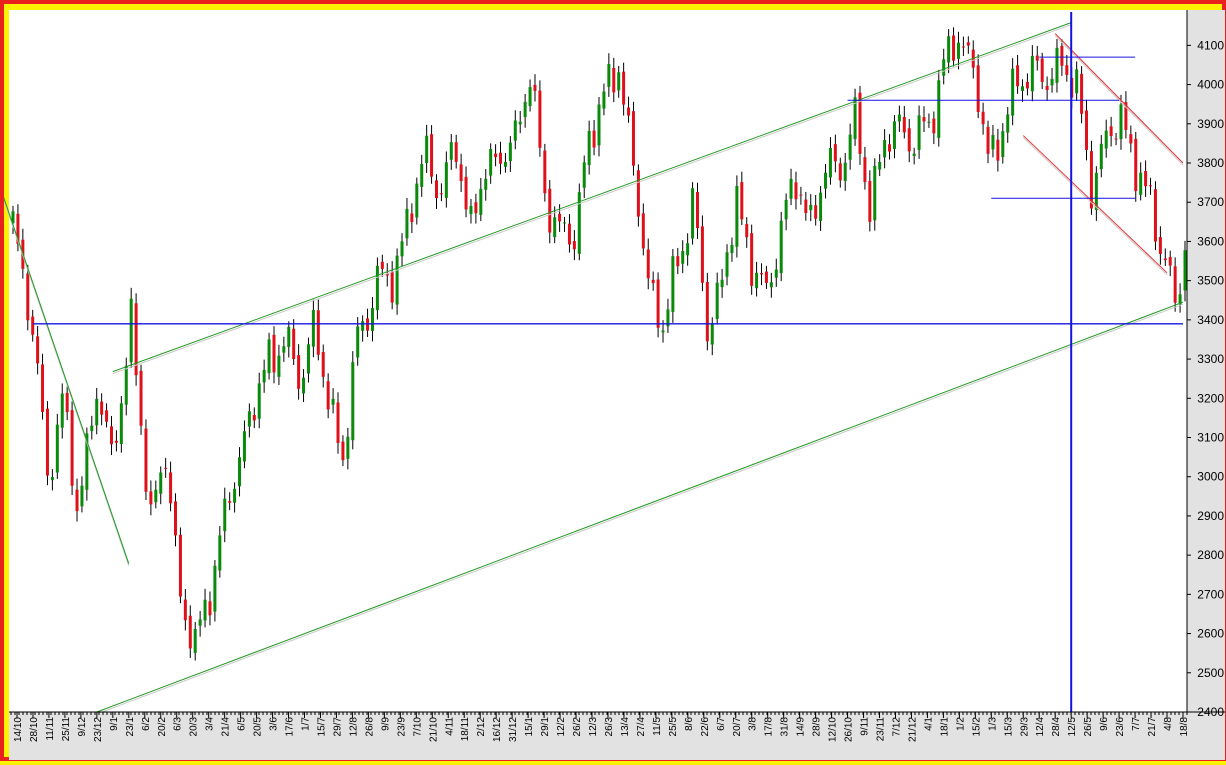 Image resolution: width=1226 pixels, height=765 pixels. I want to click on x-tick-label: 14/9, so click(801, 727).